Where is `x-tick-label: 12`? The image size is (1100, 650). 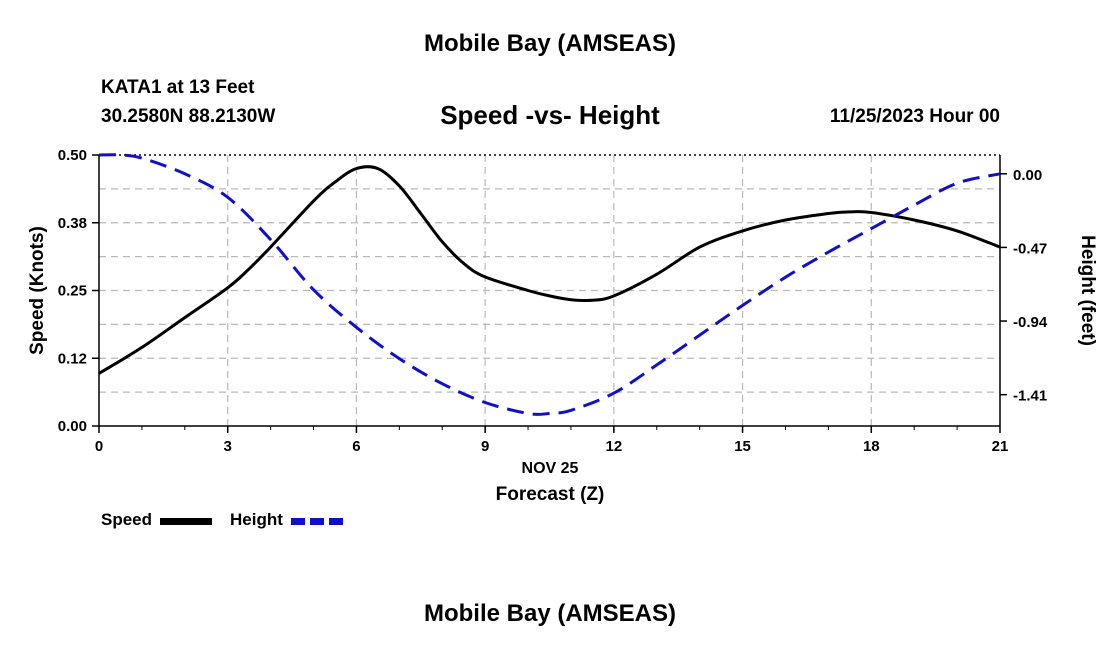
x-tick-label: 12 is located at coordinates (614, 446).